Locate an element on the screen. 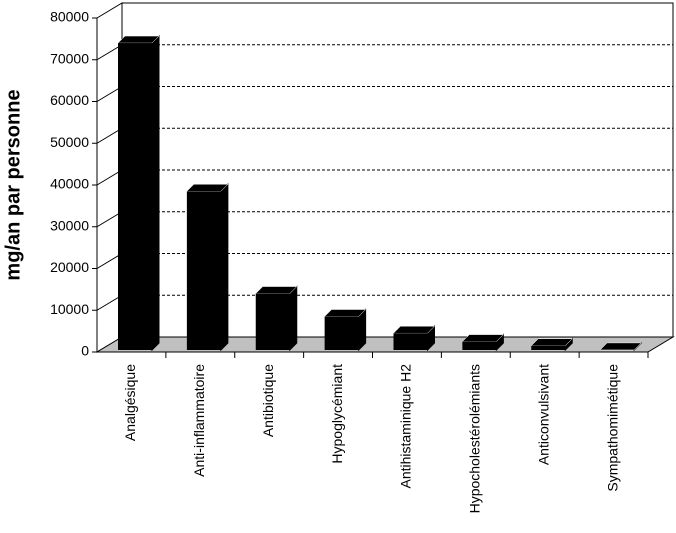 Image resolution: width=676 pixels, height=533 pixels. y-tick-label: 80000 is located at coordinates (69, 17).